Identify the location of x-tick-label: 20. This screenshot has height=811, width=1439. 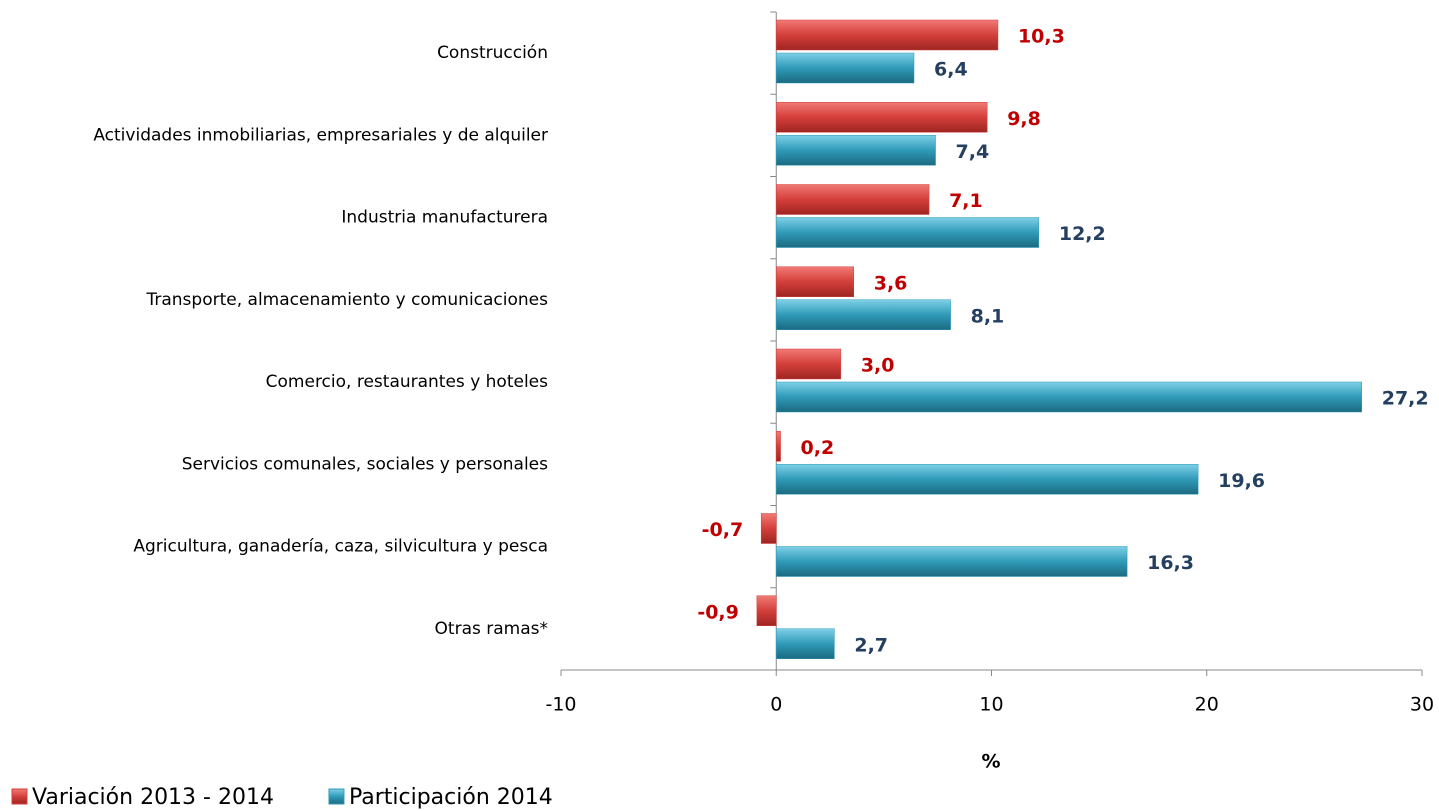
(1207, 705).